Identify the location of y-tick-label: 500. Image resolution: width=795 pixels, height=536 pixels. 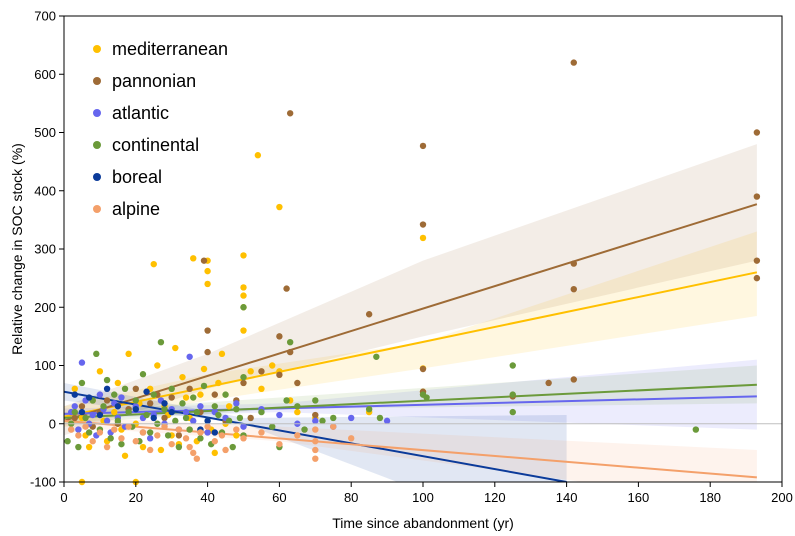
(45, 132).